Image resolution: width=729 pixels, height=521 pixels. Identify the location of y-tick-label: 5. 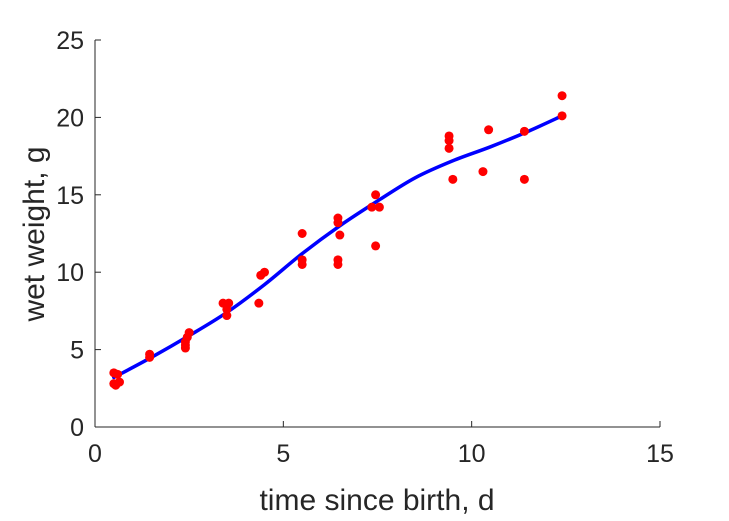
(77, 351).